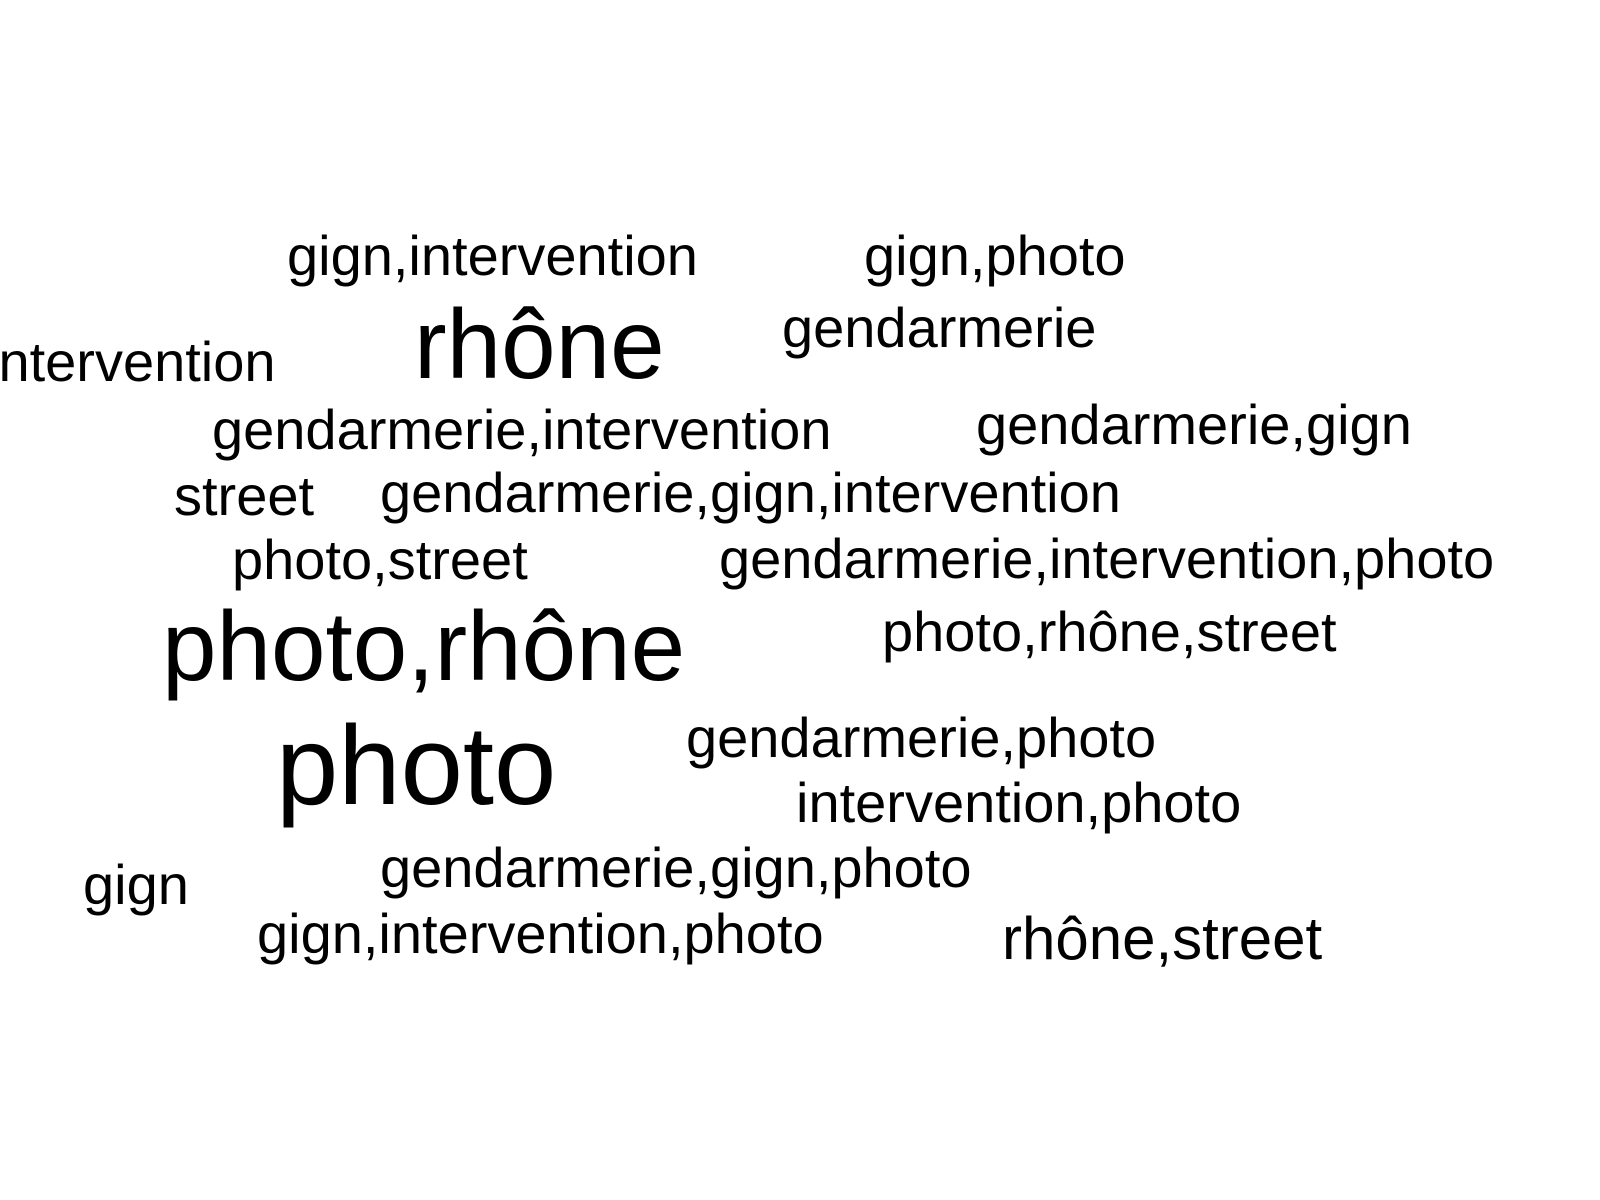 This screenshot has width=1600, height=1200. I want to click on word-gendarmerie-gign-intervention: gendarmerie,gign,intervention, so click(750, 492).